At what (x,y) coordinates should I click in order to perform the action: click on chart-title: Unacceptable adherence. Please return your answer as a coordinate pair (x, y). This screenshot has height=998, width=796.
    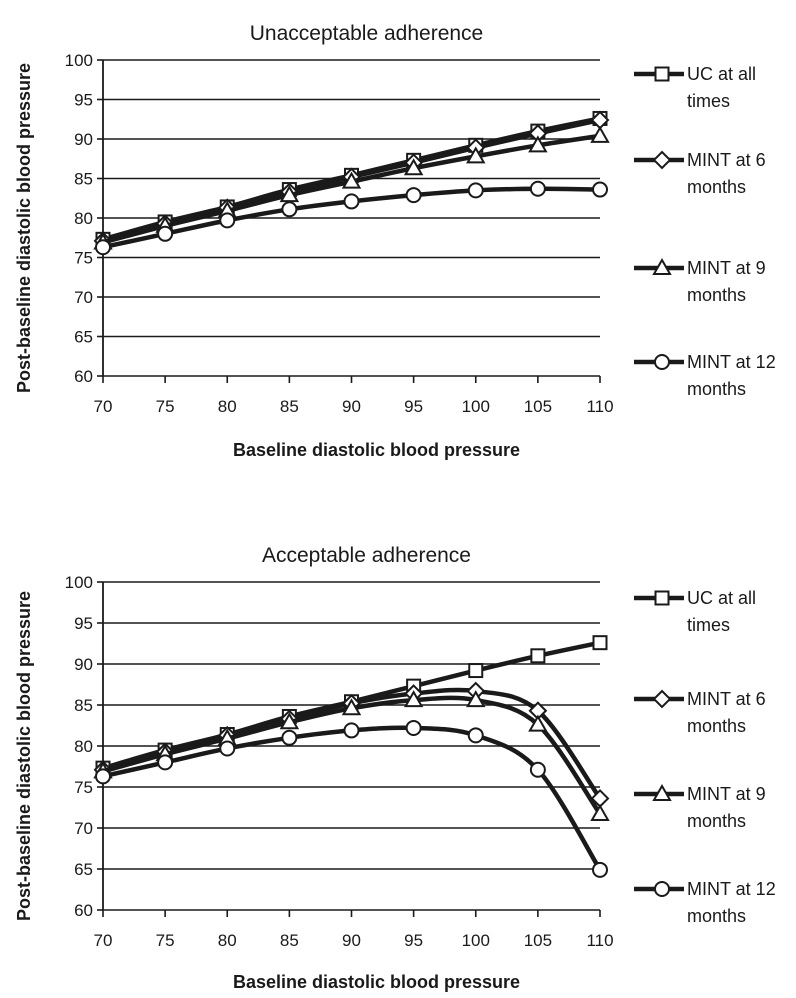
    Looking at the image, I should click on (367, 33).